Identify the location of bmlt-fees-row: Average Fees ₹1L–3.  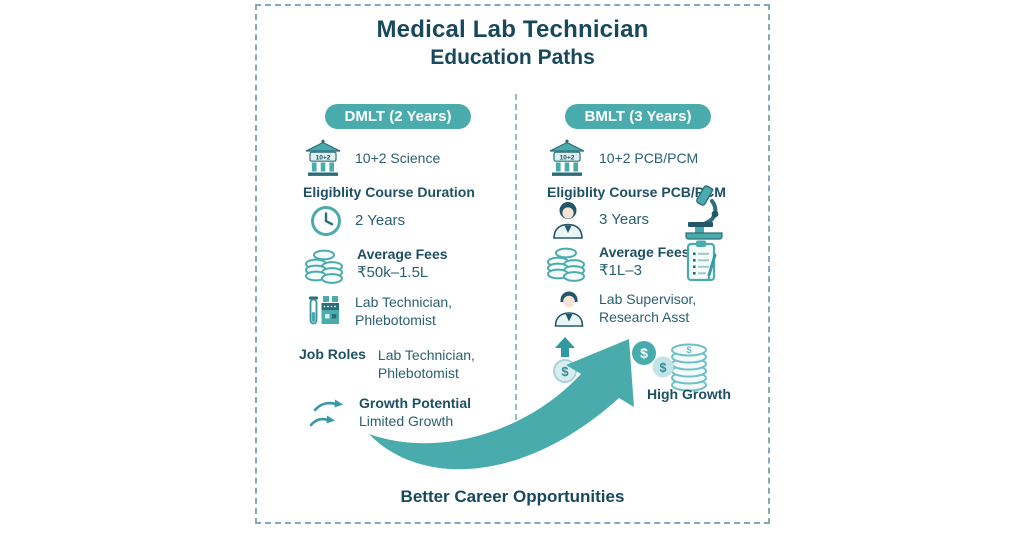
(617, 261).